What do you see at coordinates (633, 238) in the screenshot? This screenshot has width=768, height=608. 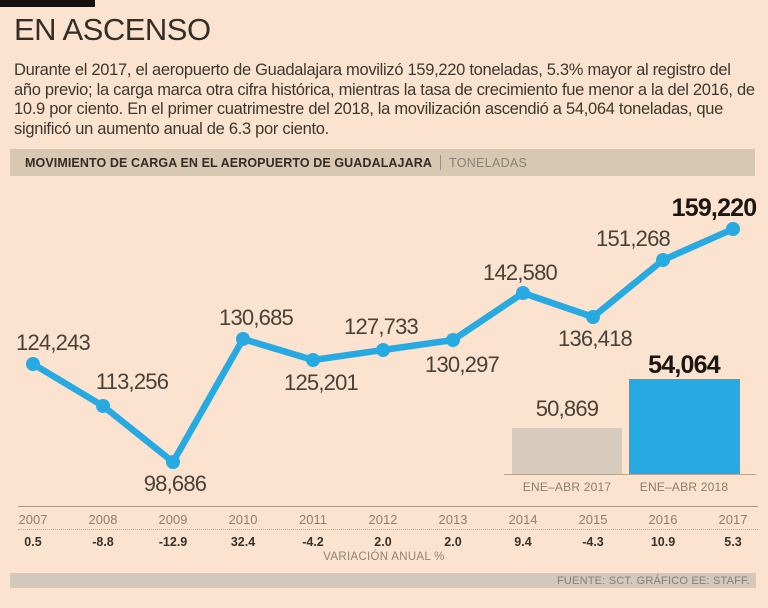 I see `point-value-label: 151,268` at bounding box center [633, 238].